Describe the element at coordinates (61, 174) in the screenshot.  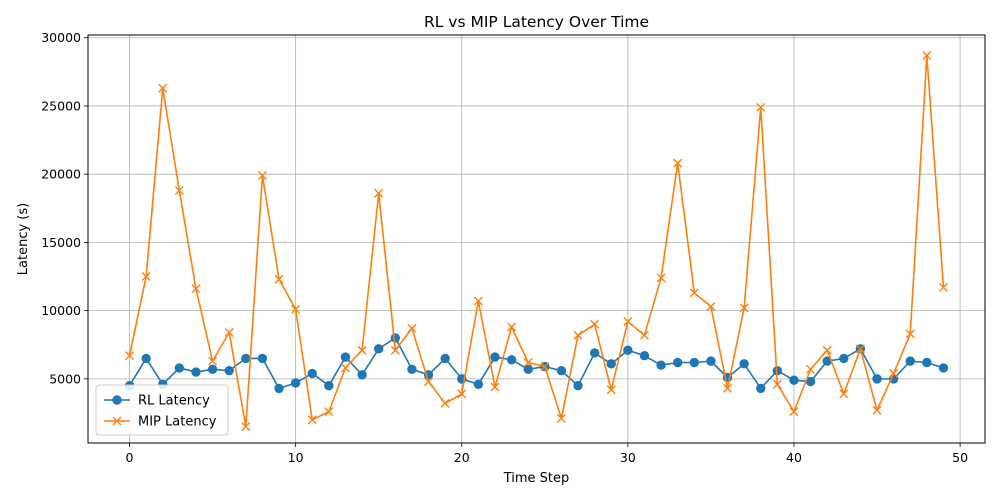
I see `y-tick-label: 20000` at that location.